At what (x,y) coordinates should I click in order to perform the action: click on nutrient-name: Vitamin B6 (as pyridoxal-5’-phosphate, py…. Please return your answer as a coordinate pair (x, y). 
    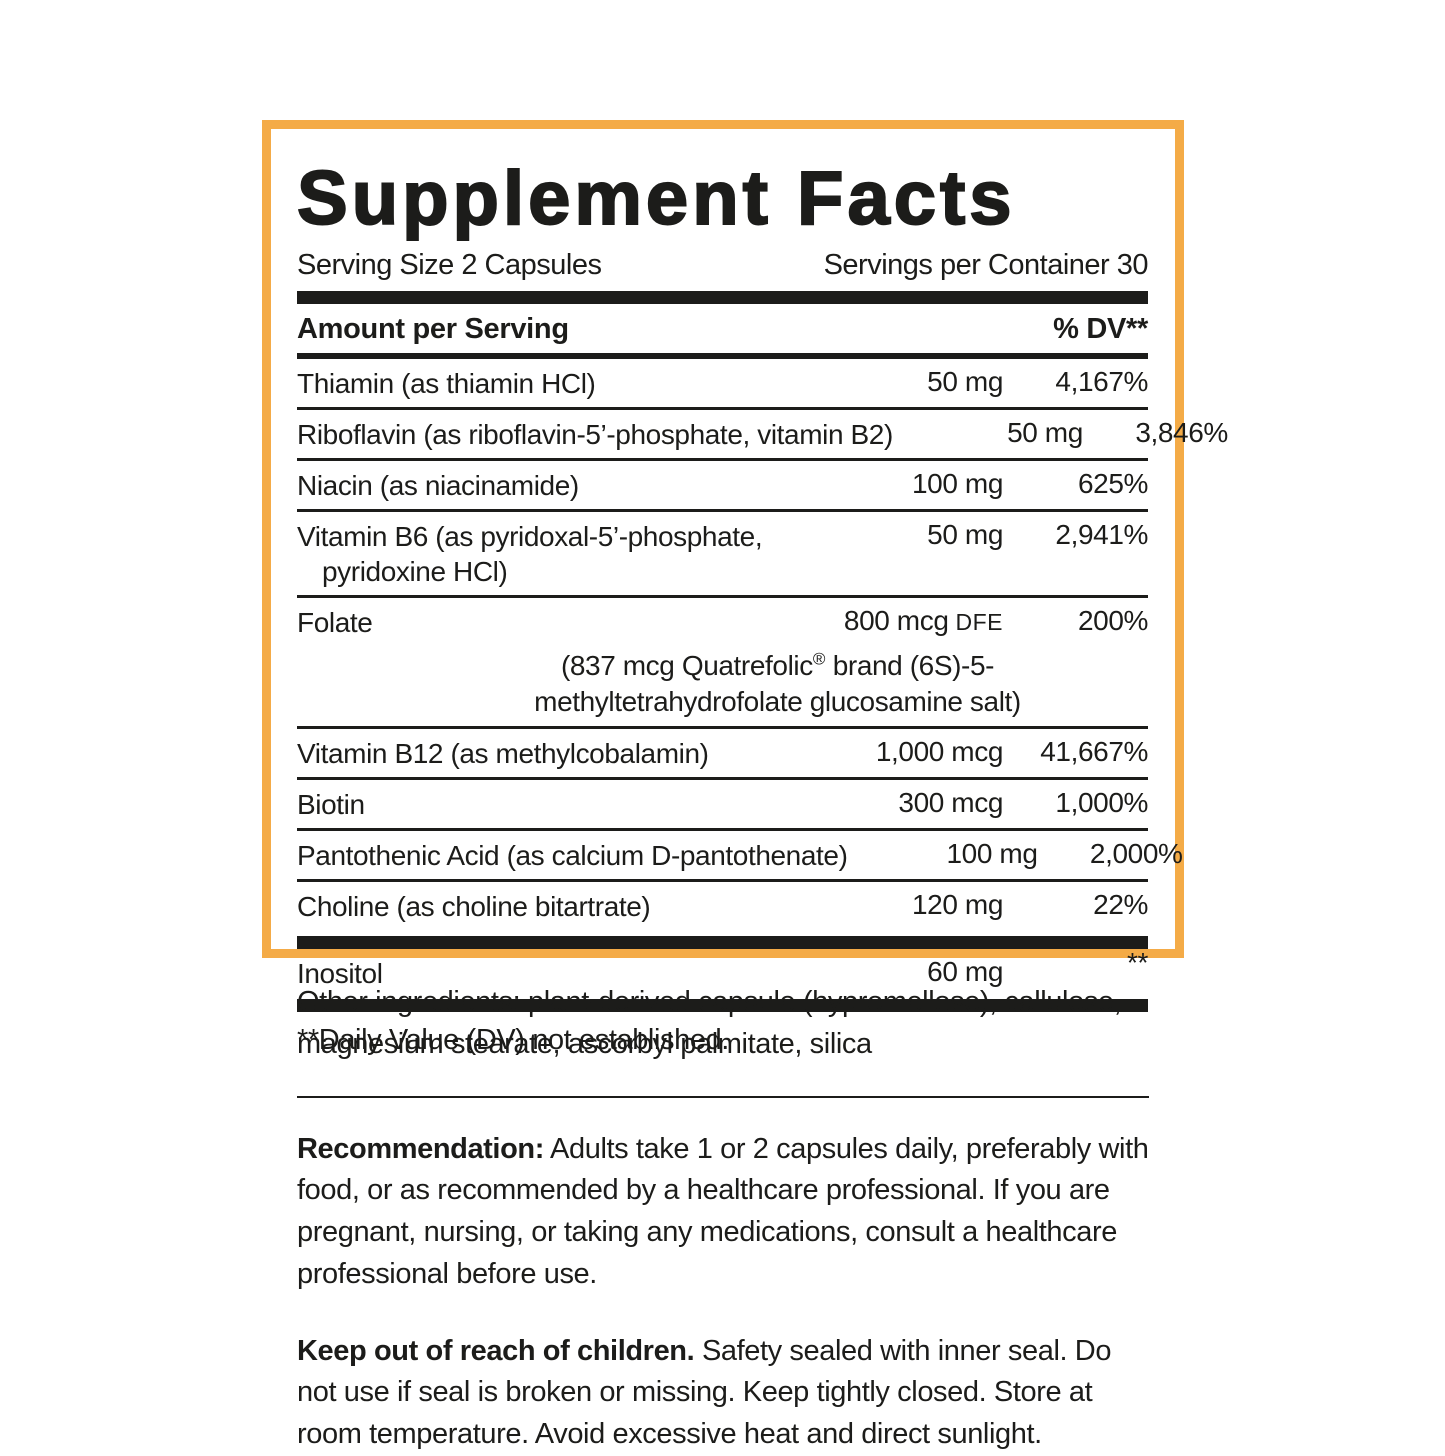
    Looking at the image, I should click on (530, 554).